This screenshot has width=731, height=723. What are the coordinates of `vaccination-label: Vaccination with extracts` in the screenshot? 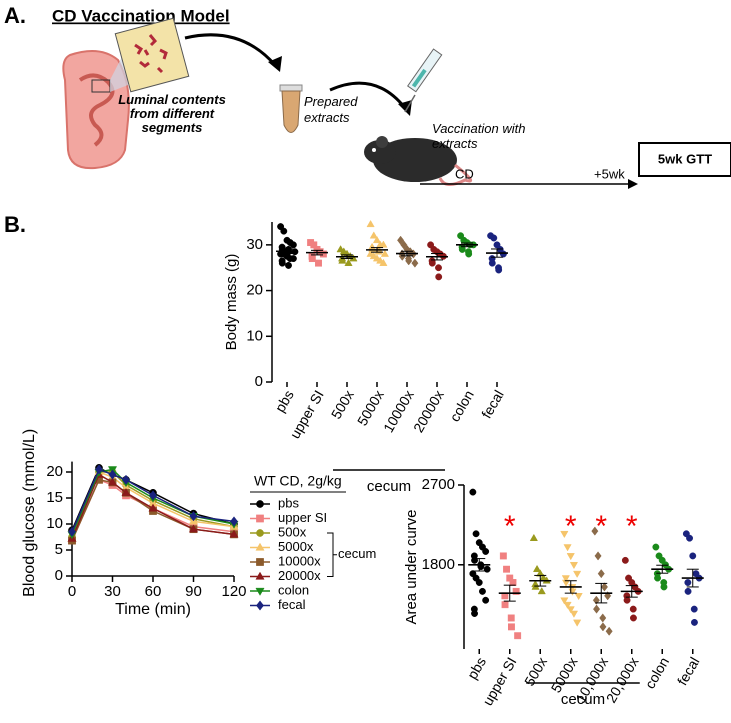 It's located at (478, 136).